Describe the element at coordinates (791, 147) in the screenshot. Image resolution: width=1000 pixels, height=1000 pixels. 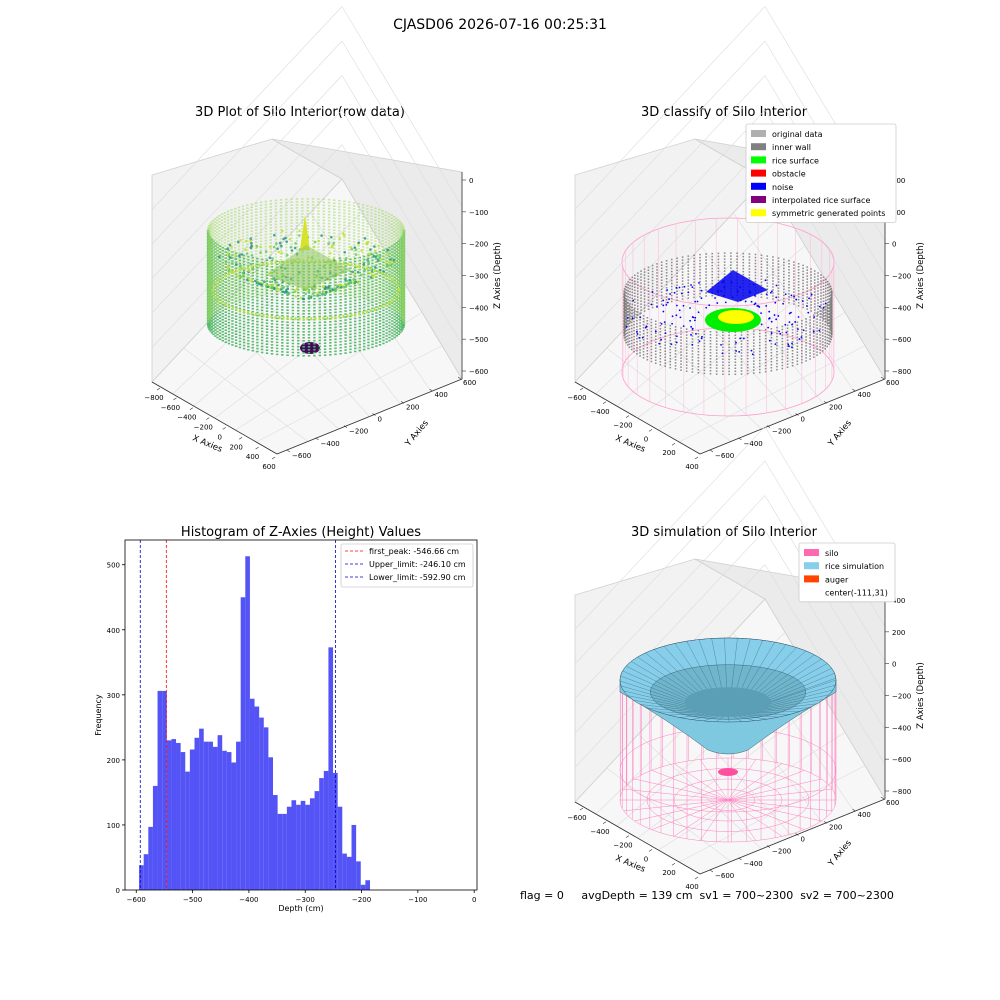
I see `legend-label: inner wall` at that location.